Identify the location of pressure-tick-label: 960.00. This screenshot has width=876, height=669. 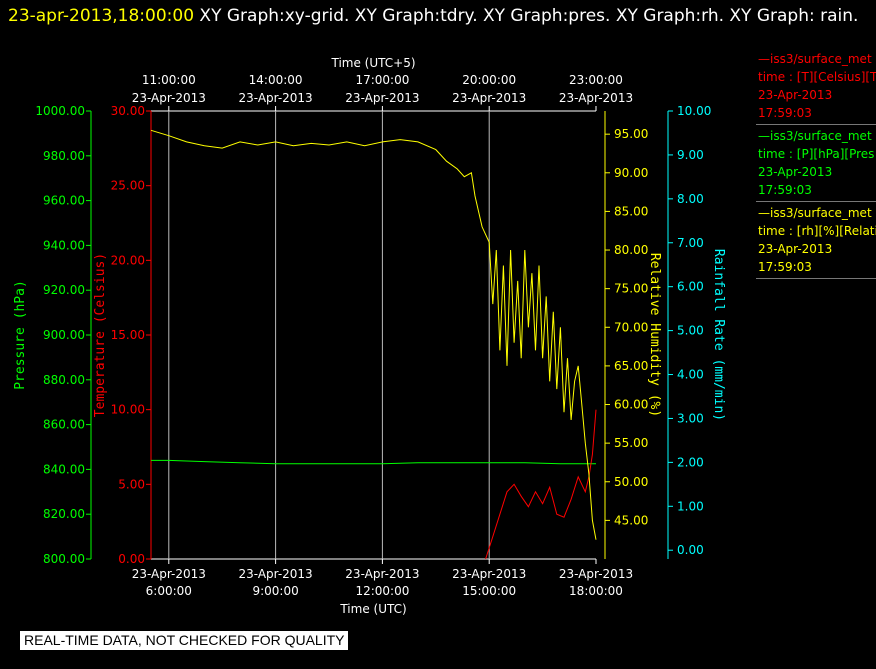
(64, 201).